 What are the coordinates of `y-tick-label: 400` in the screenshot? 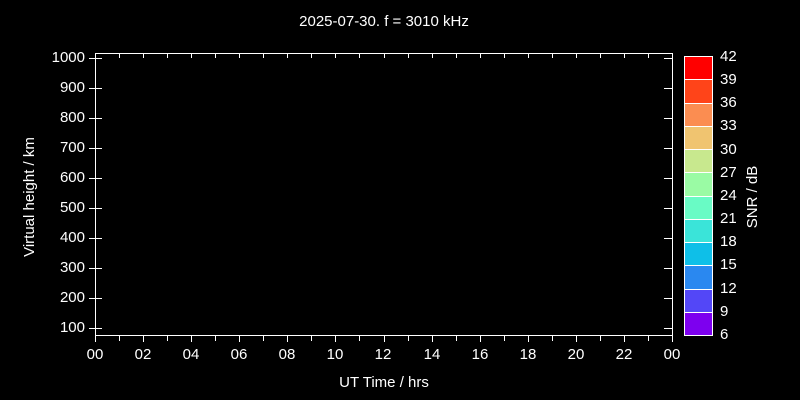 It's located at (72, 237).